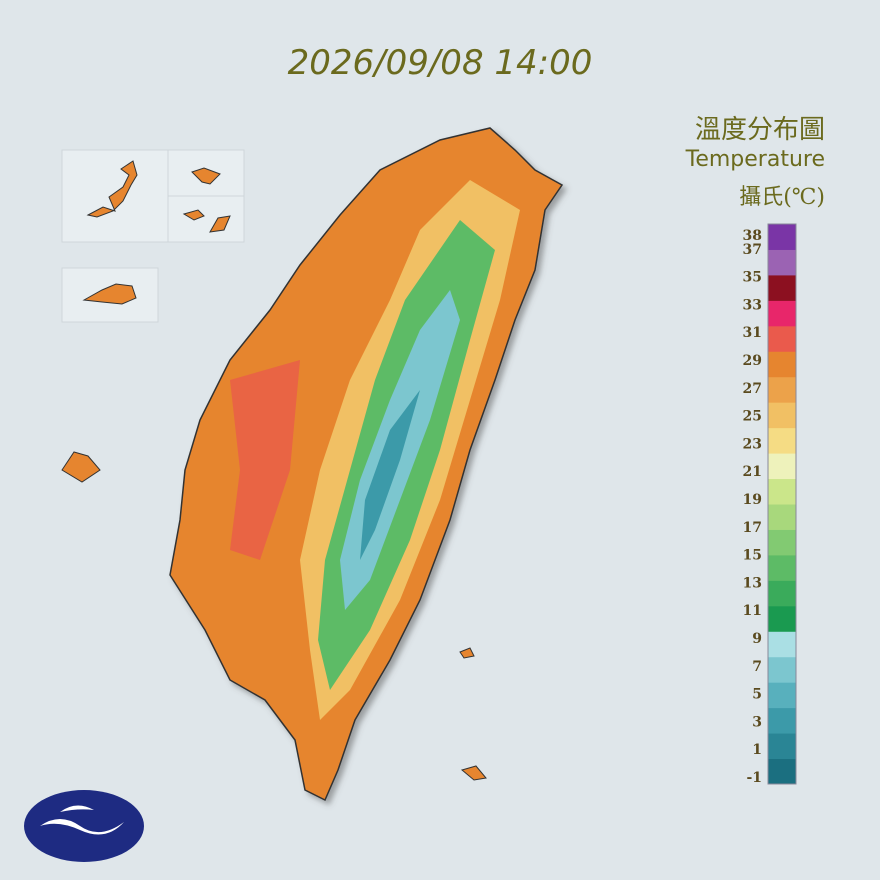  I want to click on legend-label: 11, so click(752, 611).